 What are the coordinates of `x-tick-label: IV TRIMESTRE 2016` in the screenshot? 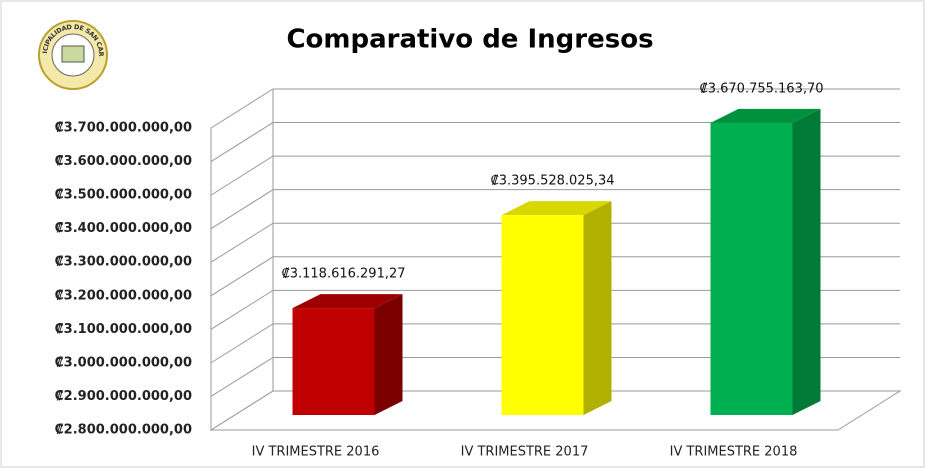 It's located at (316, 452).